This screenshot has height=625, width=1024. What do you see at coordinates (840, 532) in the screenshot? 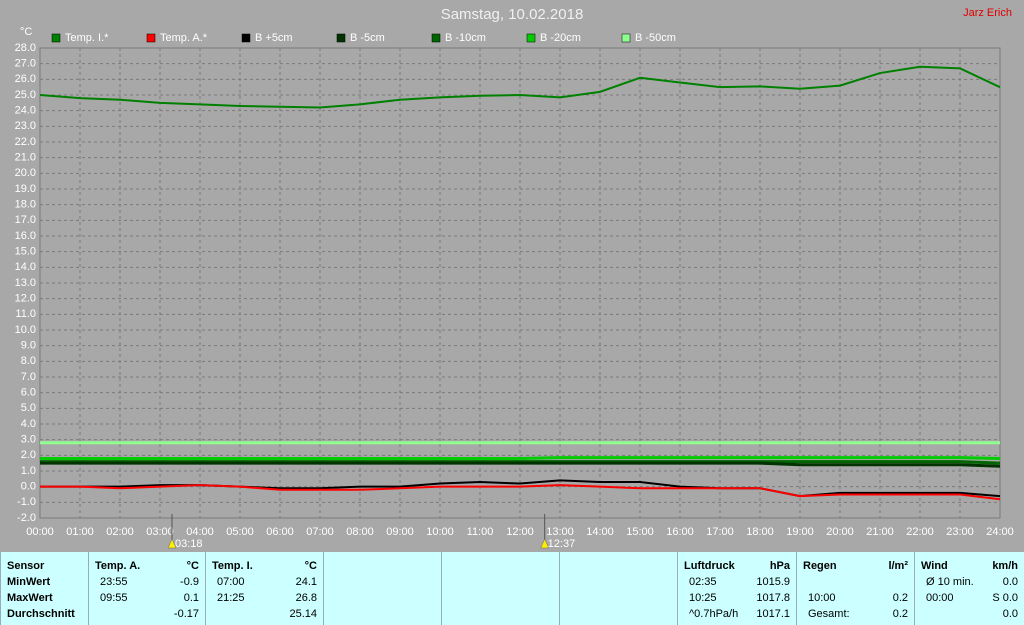
I see `x-tick-label: 20:00` at bounding box center [840, 532].